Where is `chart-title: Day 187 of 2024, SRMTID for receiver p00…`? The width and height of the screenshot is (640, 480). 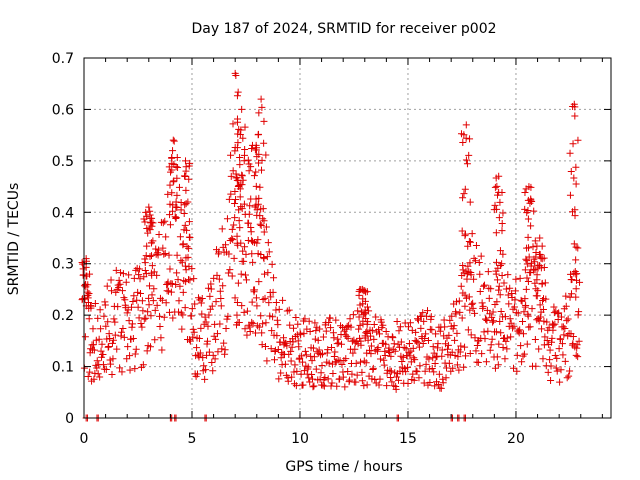 chart-title: Day 187 of 2024, SRMTID for receiver p00… is located at coordinates (343, 29).